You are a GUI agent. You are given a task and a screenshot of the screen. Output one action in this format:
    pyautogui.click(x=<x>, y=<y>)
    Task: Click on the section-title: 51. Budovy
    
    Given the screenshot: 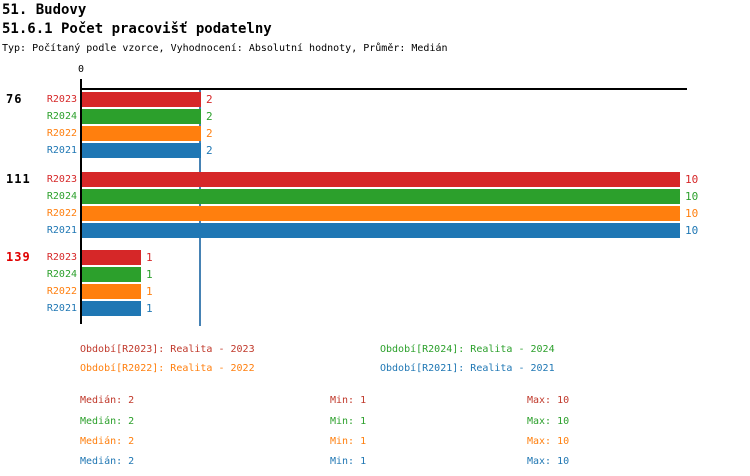 What is the action you would take?
    pyautogui.click(x=44, y=10)
    